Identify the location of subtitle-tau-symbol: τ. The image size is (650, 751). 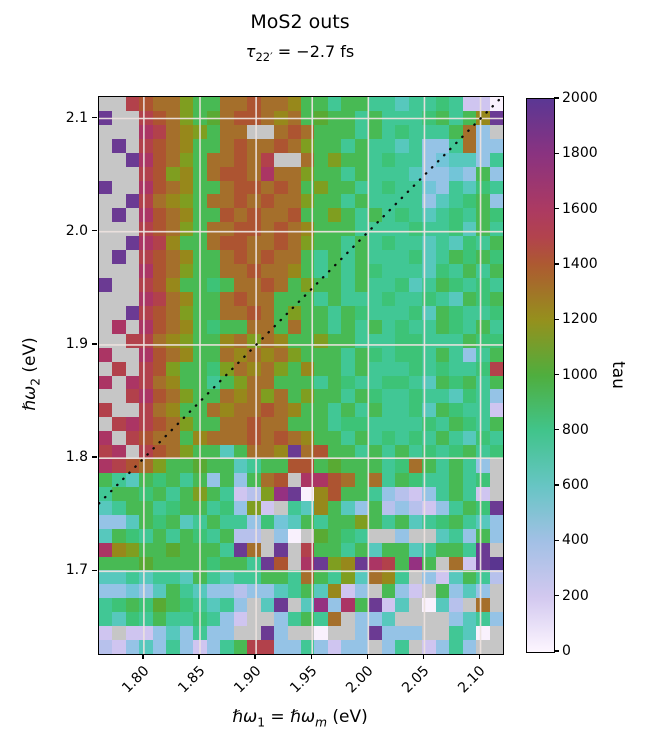
(250, 51).